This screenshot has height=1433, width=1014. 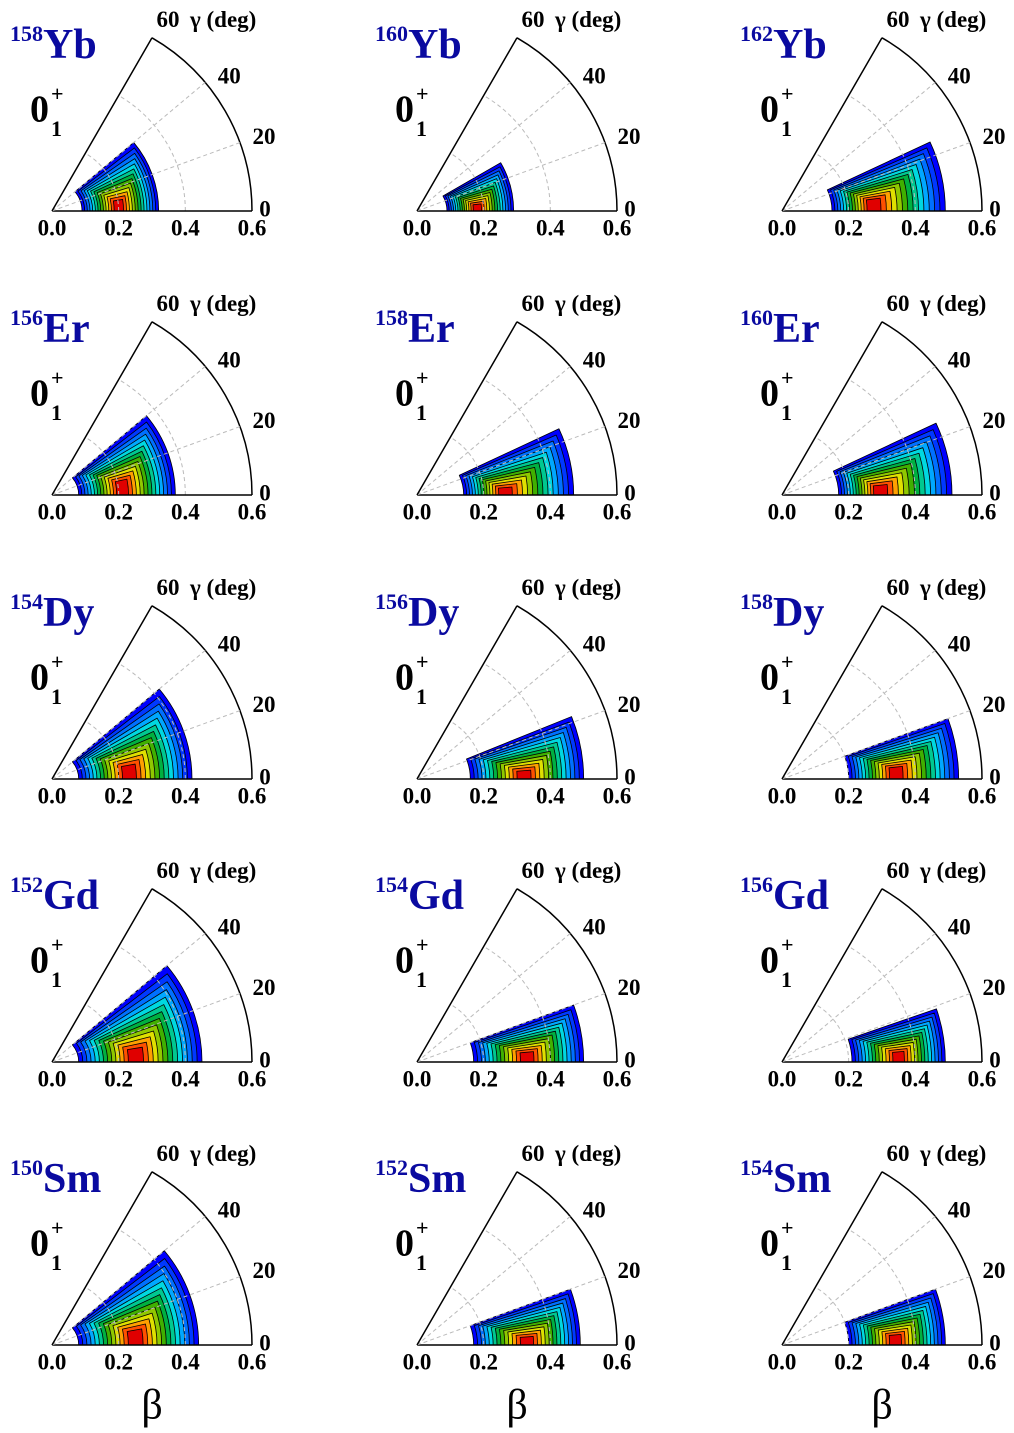 I want to click on mass-number: 152, so click(x=26, y=884).